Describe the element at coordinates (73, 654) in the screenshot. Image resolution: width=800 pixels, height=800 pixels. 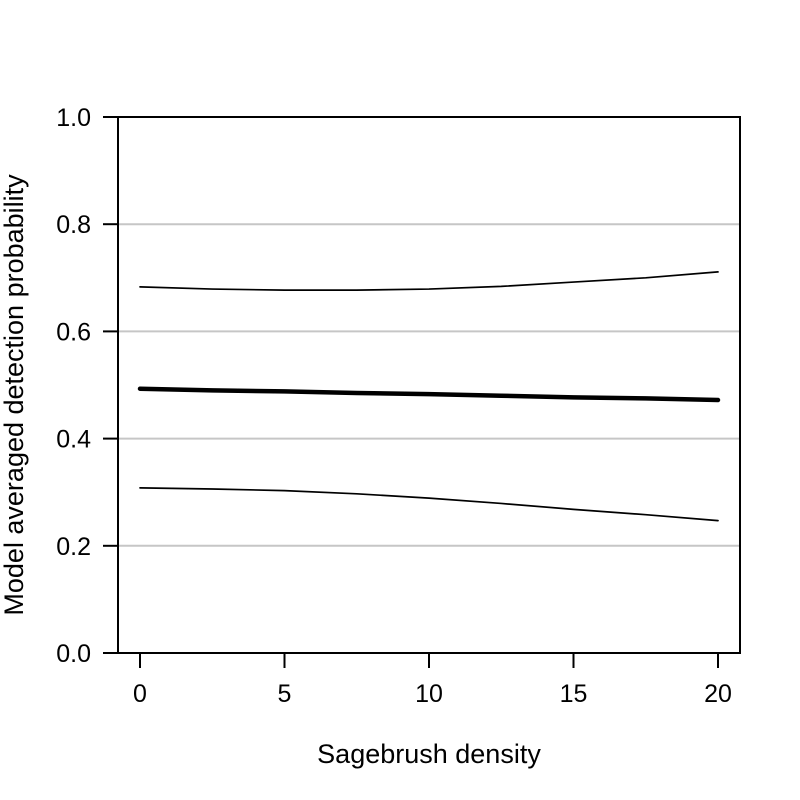
I see `y-tick-label: 0.0` at that location.